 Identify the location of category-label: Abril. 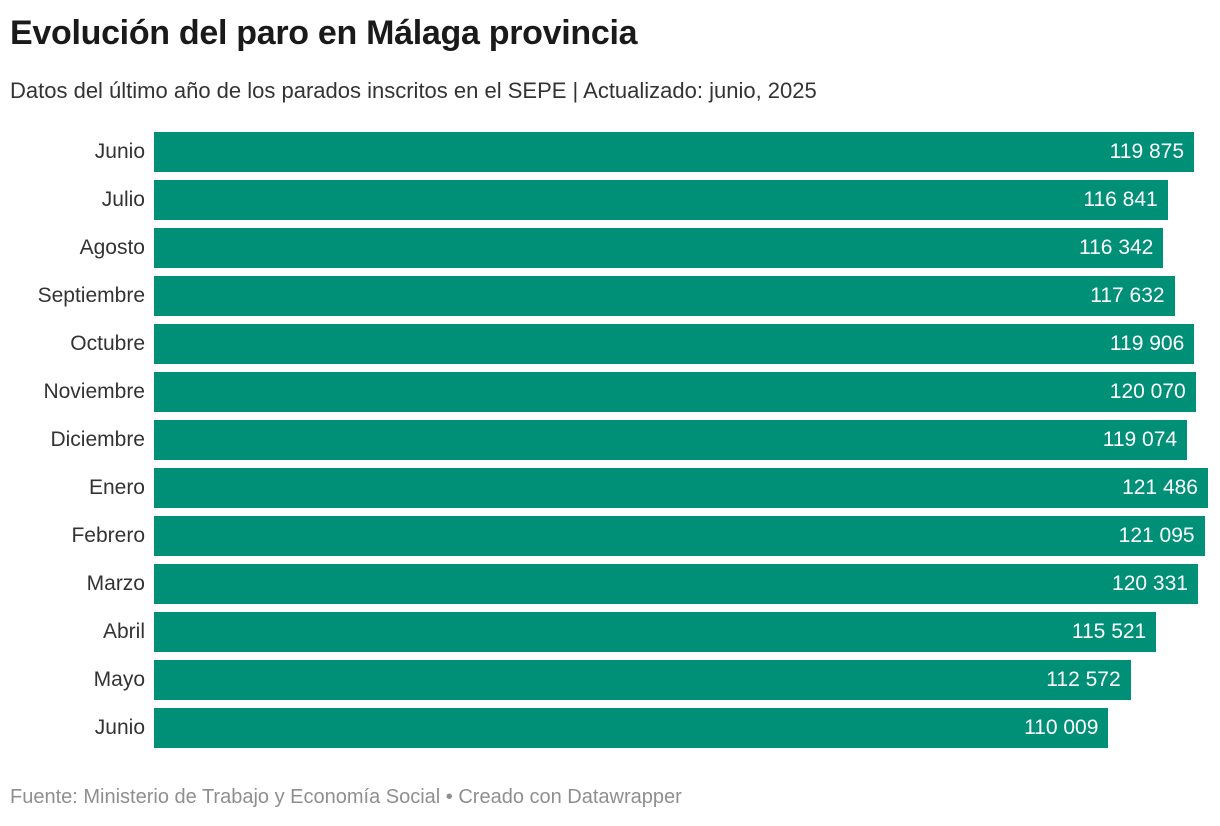
(123, 631).